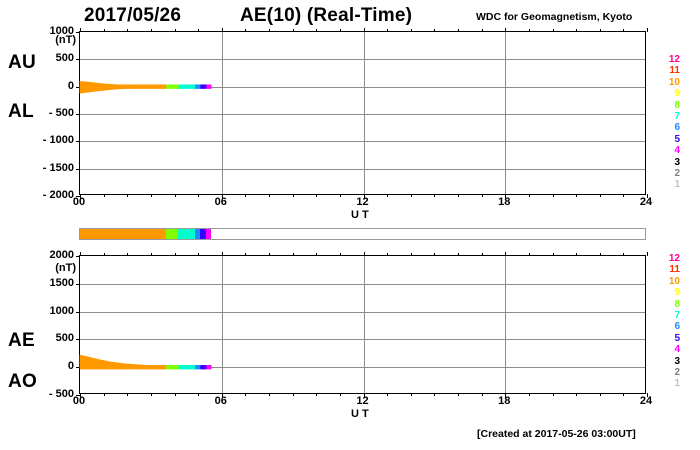 The image size is (700, 450). I want to click on trace-layer, so click(145, 362).